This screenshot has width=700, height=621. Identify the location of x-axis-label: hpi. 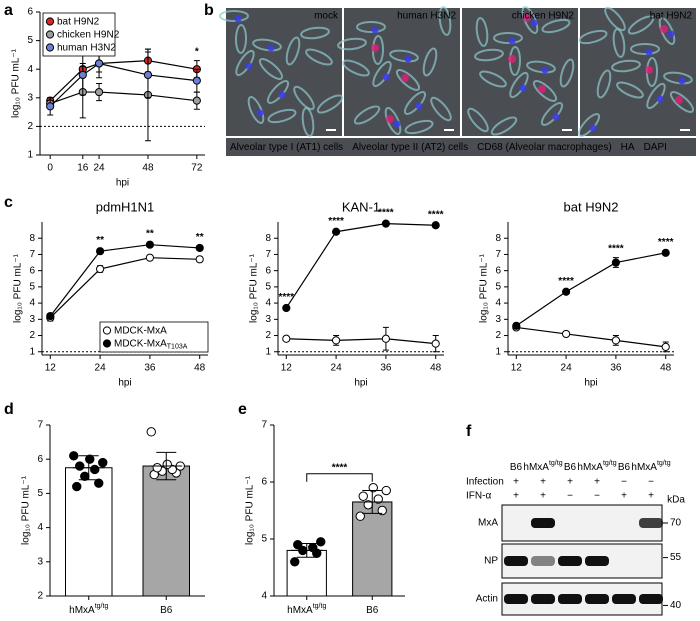
(124, 383).